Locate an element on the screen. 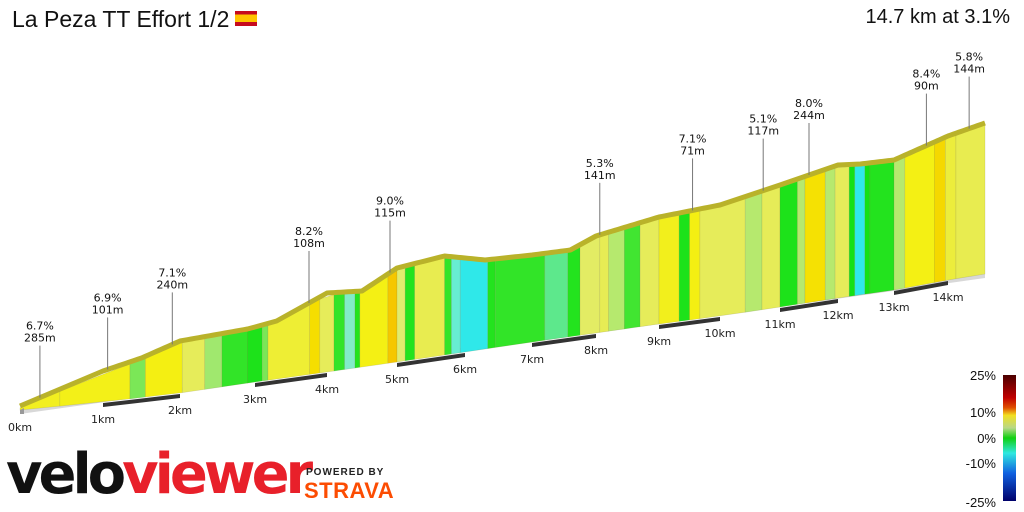  annotation-gradient: 9.0% is located at coordinates (390, 201).